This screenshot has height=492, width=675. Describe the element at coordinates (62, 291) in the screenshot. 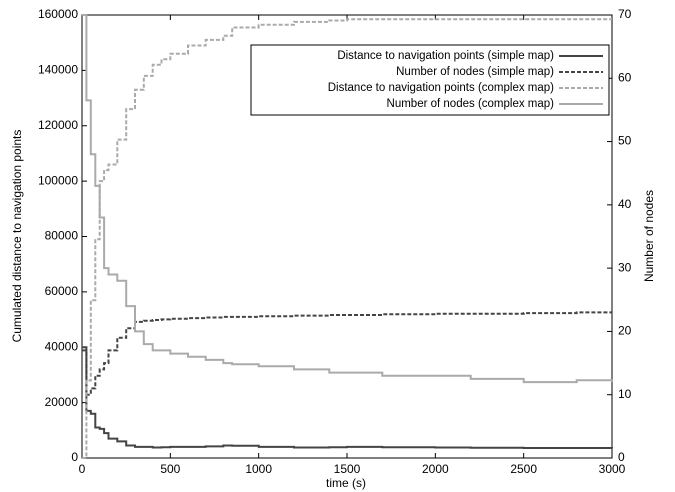

I see `y-tick-label: 60000` at that location.